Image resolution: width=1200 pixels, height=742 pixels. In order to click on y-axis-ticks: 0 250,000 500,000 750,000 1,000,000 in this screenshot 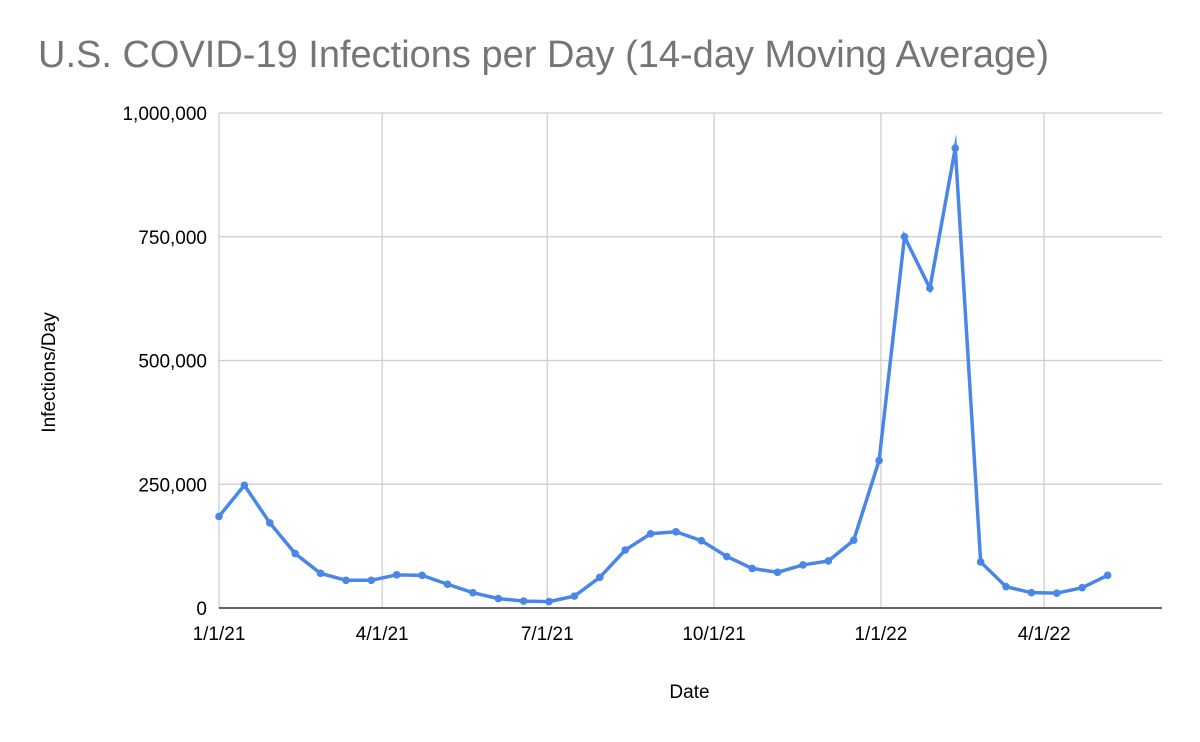, I will do `click(164, 362)`.